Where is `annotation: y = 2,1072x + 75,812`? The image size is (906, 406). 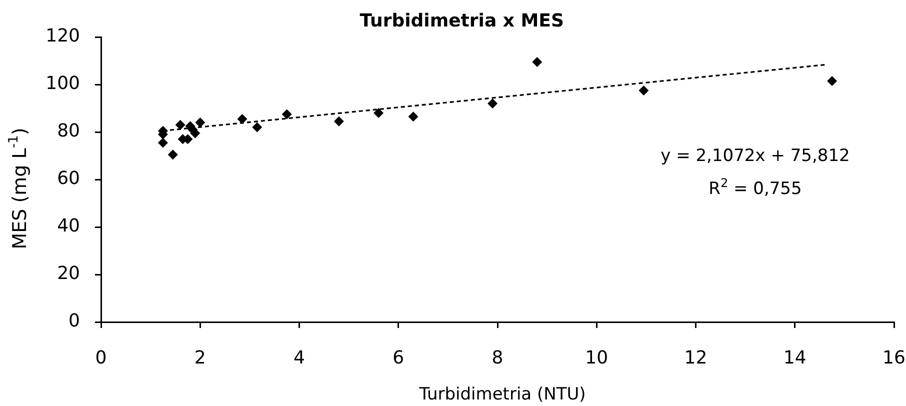 annotation: y = 2,1072x + 75,812 is located at coordinates (755, 156).